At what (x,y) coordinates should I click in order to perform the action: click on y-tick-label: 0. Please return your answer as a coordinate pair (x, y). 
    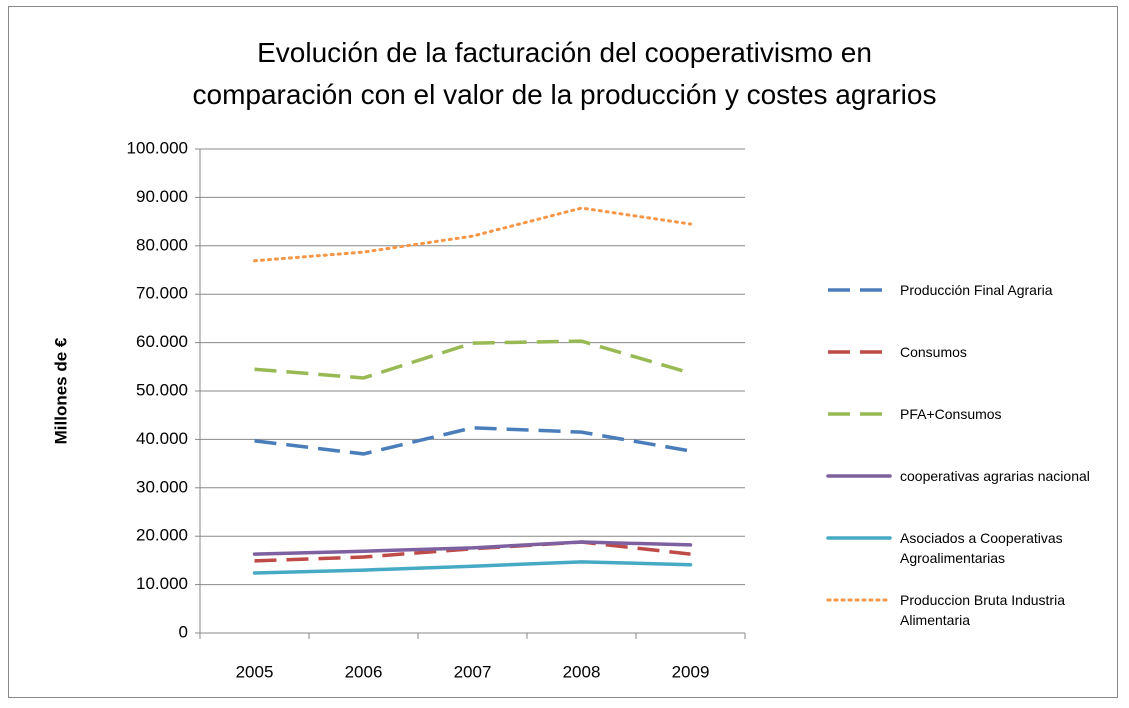
    Looking at the image, I should click on (183, 631).